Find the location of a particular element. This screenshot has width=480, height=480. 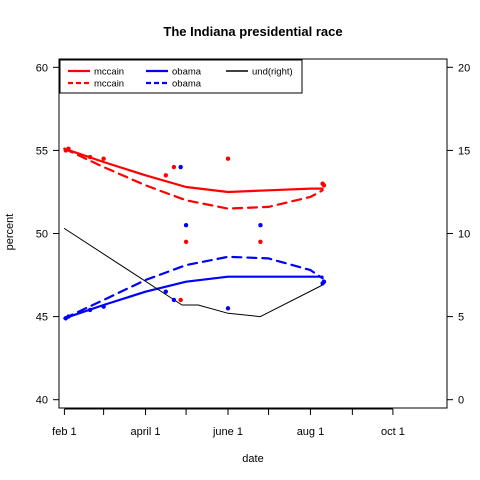

series-line-und-right is located at coordinates (193, 273).